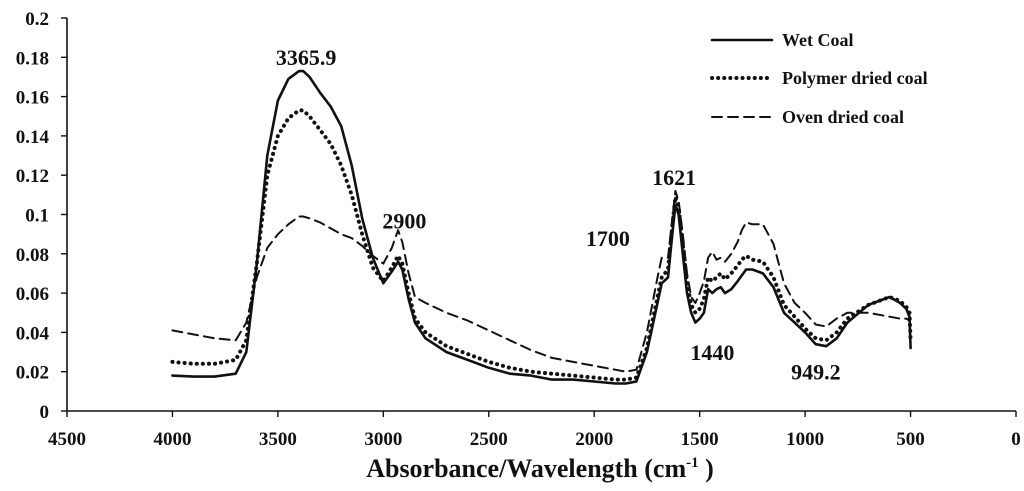 This screenshot has width=1024, height=491. Describe the element at coordinates (33, 333) in the screenshot. I see `y-tick-label: 0.04` at that location.